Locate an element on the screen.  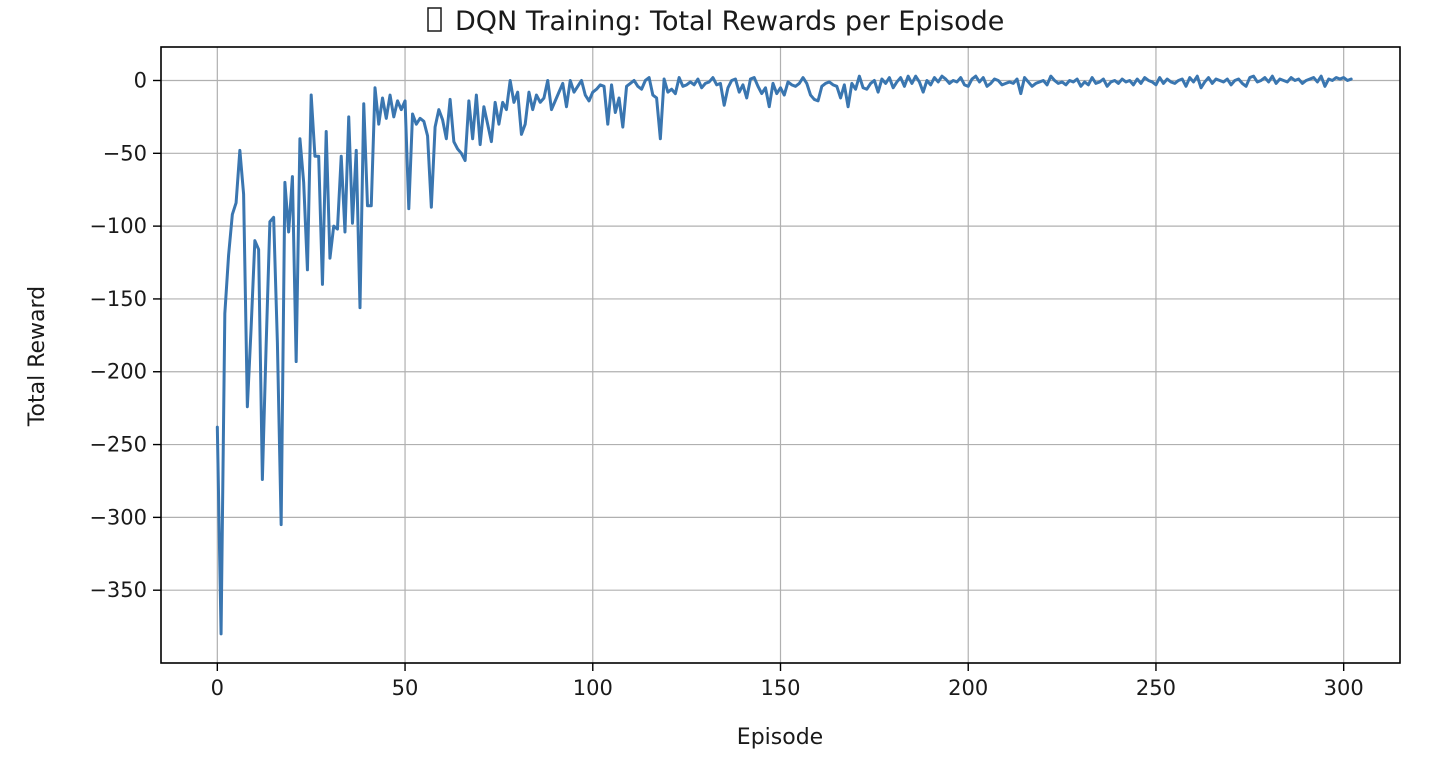
x-axis: 0 50 100 150 200 250 300 is located at coordinates (787, 681).